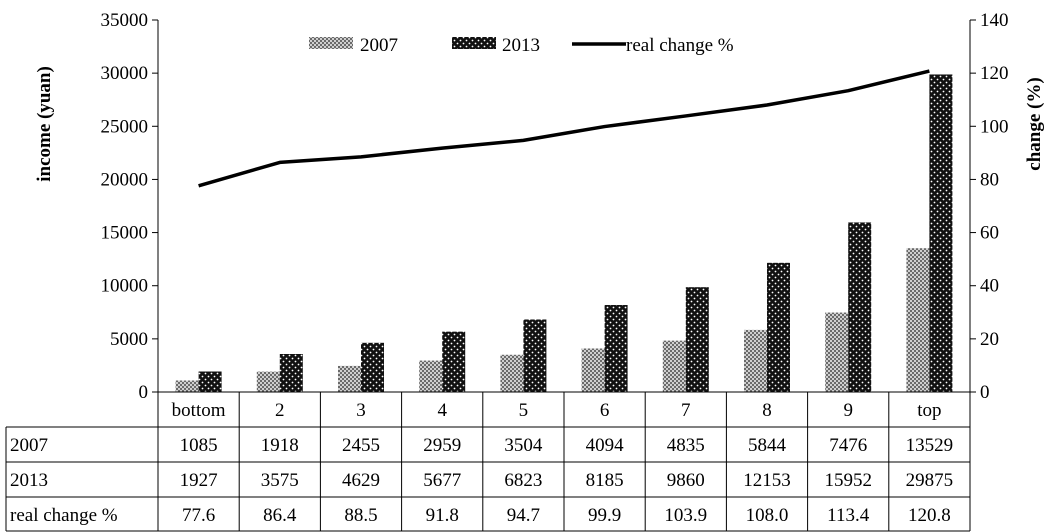 Image resolution: width=1049 pixels, height=532 pixels. Describe the element at coordinates (144, 392) in the screenshot. I see `y-tick-label: 0` at that location.